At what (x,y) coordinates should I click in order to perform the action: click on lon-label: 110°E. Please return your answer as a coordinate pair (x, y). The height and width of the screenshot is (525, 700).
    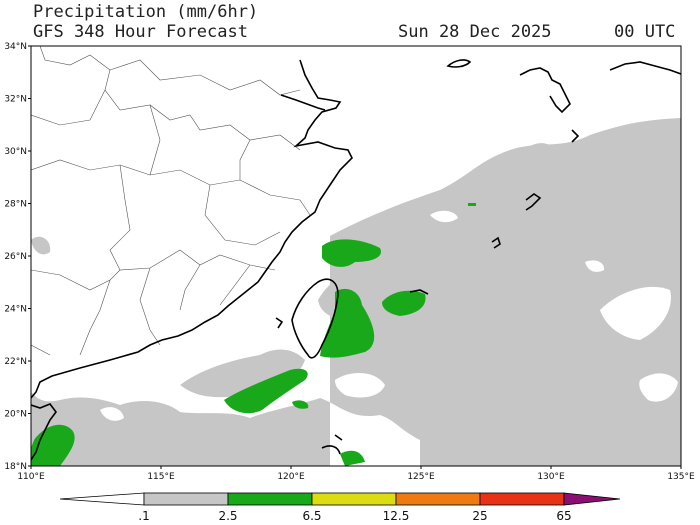
    Looking at the image, I should click on (31, 477).